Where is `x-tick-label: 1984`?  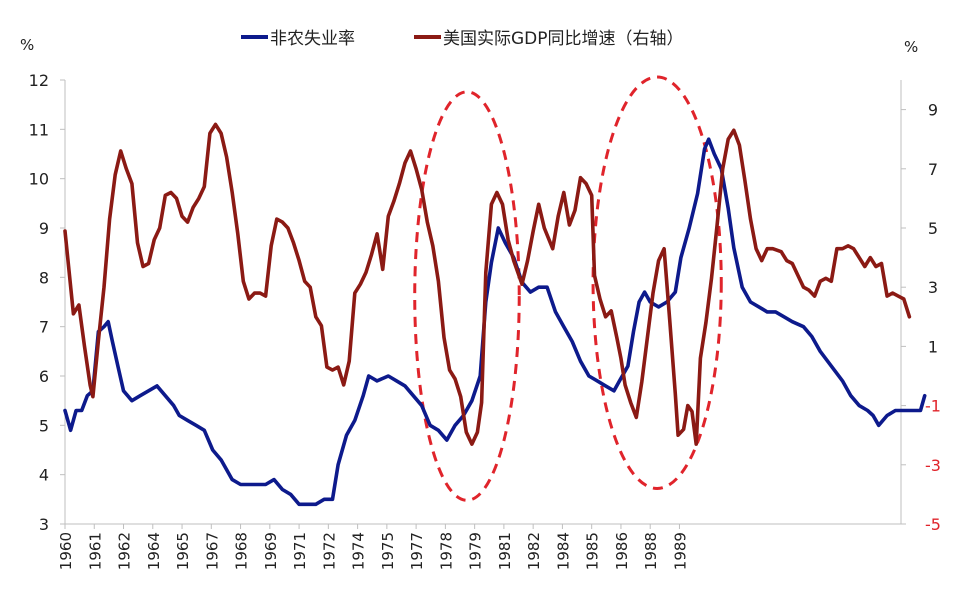
x-tick-label: 1984 is located at coordinates (563, 551).